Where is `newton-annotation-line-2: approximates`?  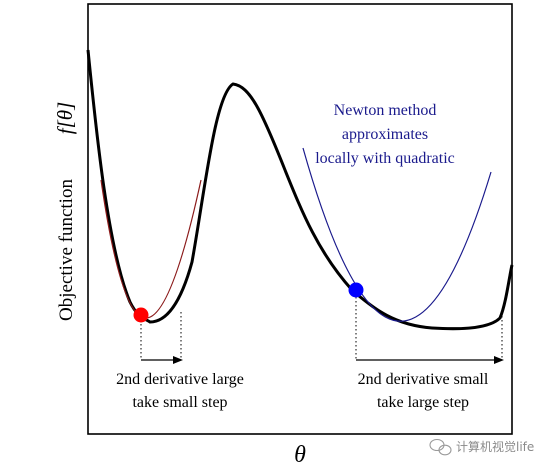
newton-annotation-line-2: approximates is located at coordinates (385, 134).